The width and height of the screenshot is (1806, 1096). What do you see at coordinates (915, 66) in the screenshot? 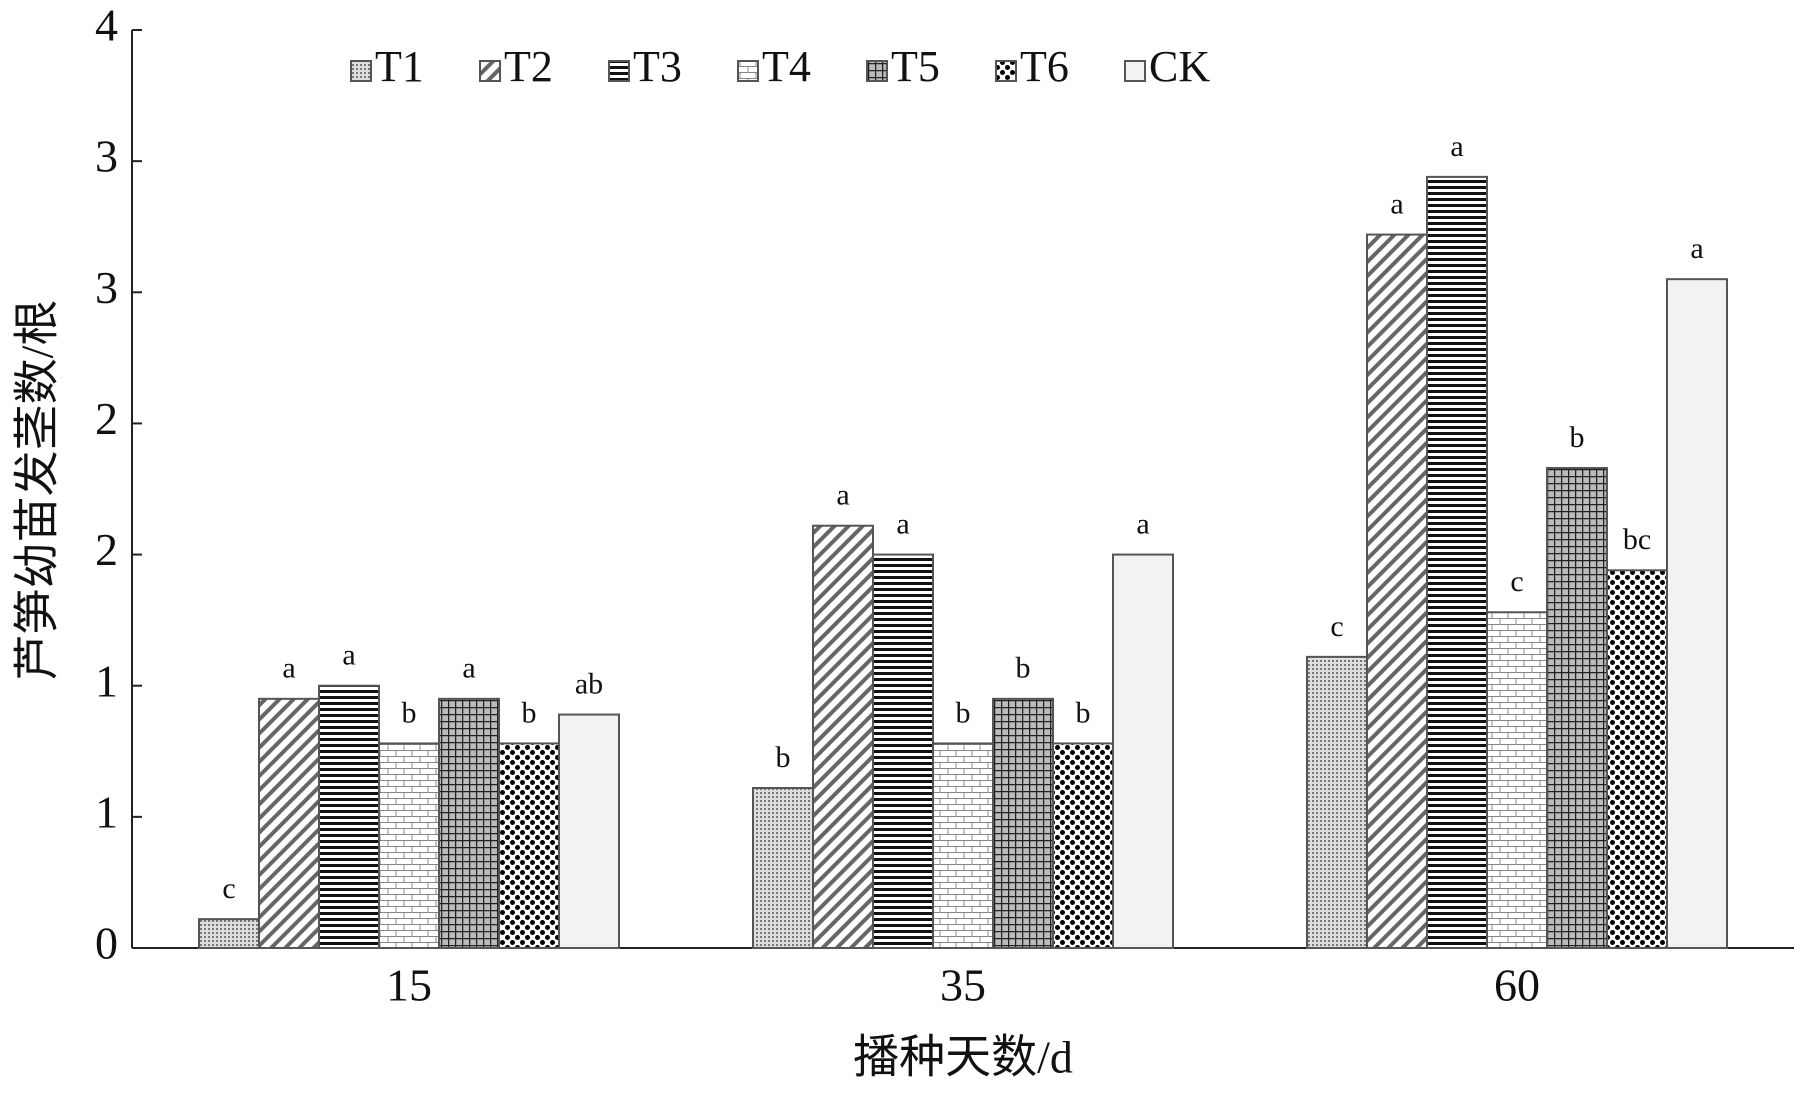
I see `legend-label: T5` at bounding box center [915, 66].